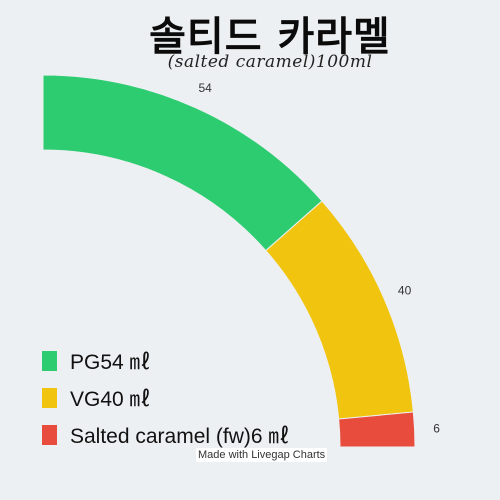 The width and height of the screenshot is (500, 500). Describe the element at coordinates (49, 360) in the screenshot. I see `legend-swatch-pg` at that location.